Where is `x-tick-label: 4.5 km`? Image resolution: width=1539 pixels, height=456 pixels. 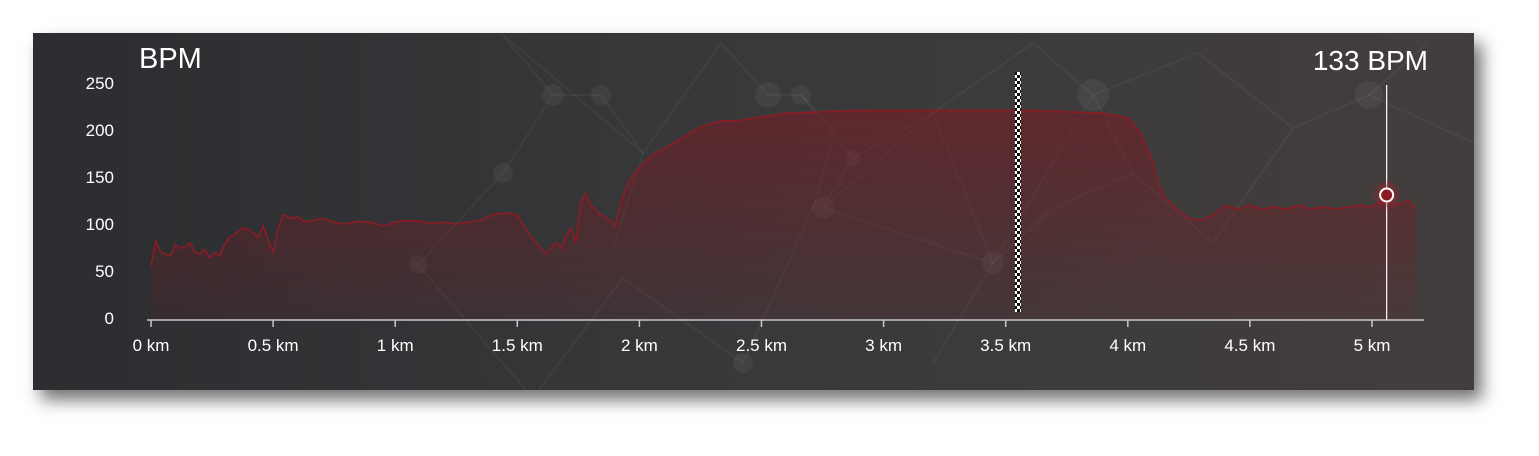
x-tick-label: 4.5 km is located at coordinates (1250, 345).